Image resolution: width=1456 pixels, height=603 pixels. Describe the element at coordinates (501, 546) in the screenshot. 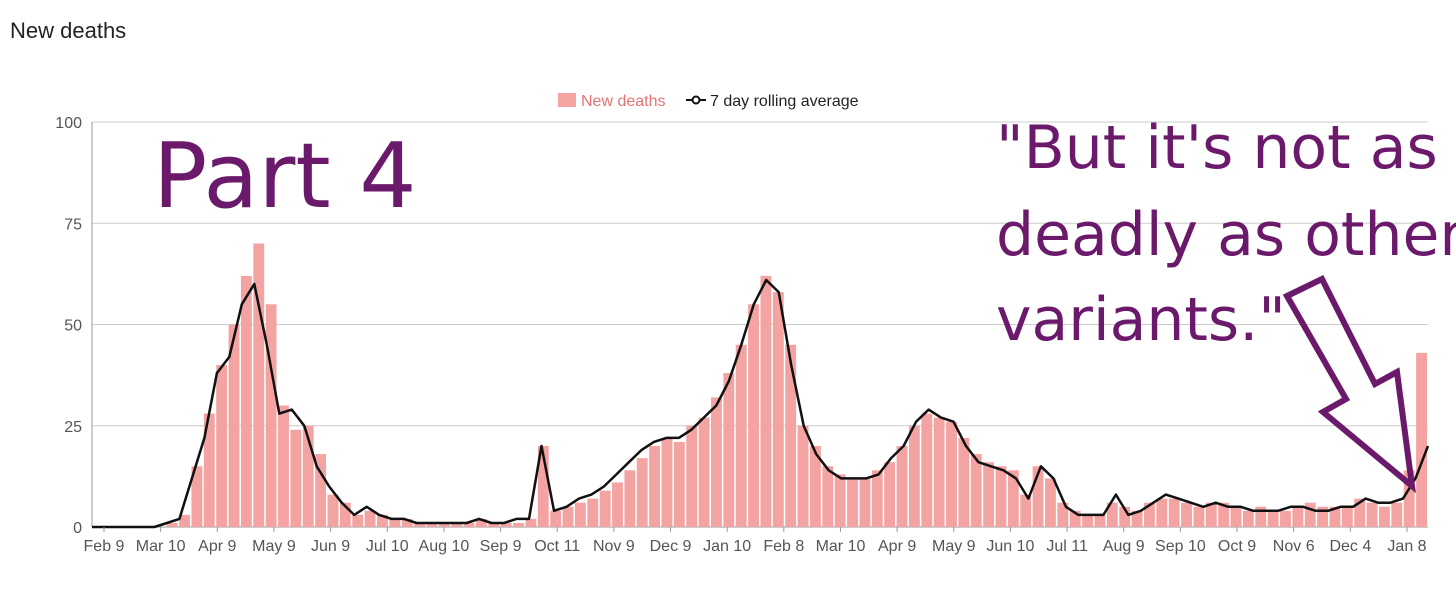

I see `x-tick-label: Sep 9` at that location.